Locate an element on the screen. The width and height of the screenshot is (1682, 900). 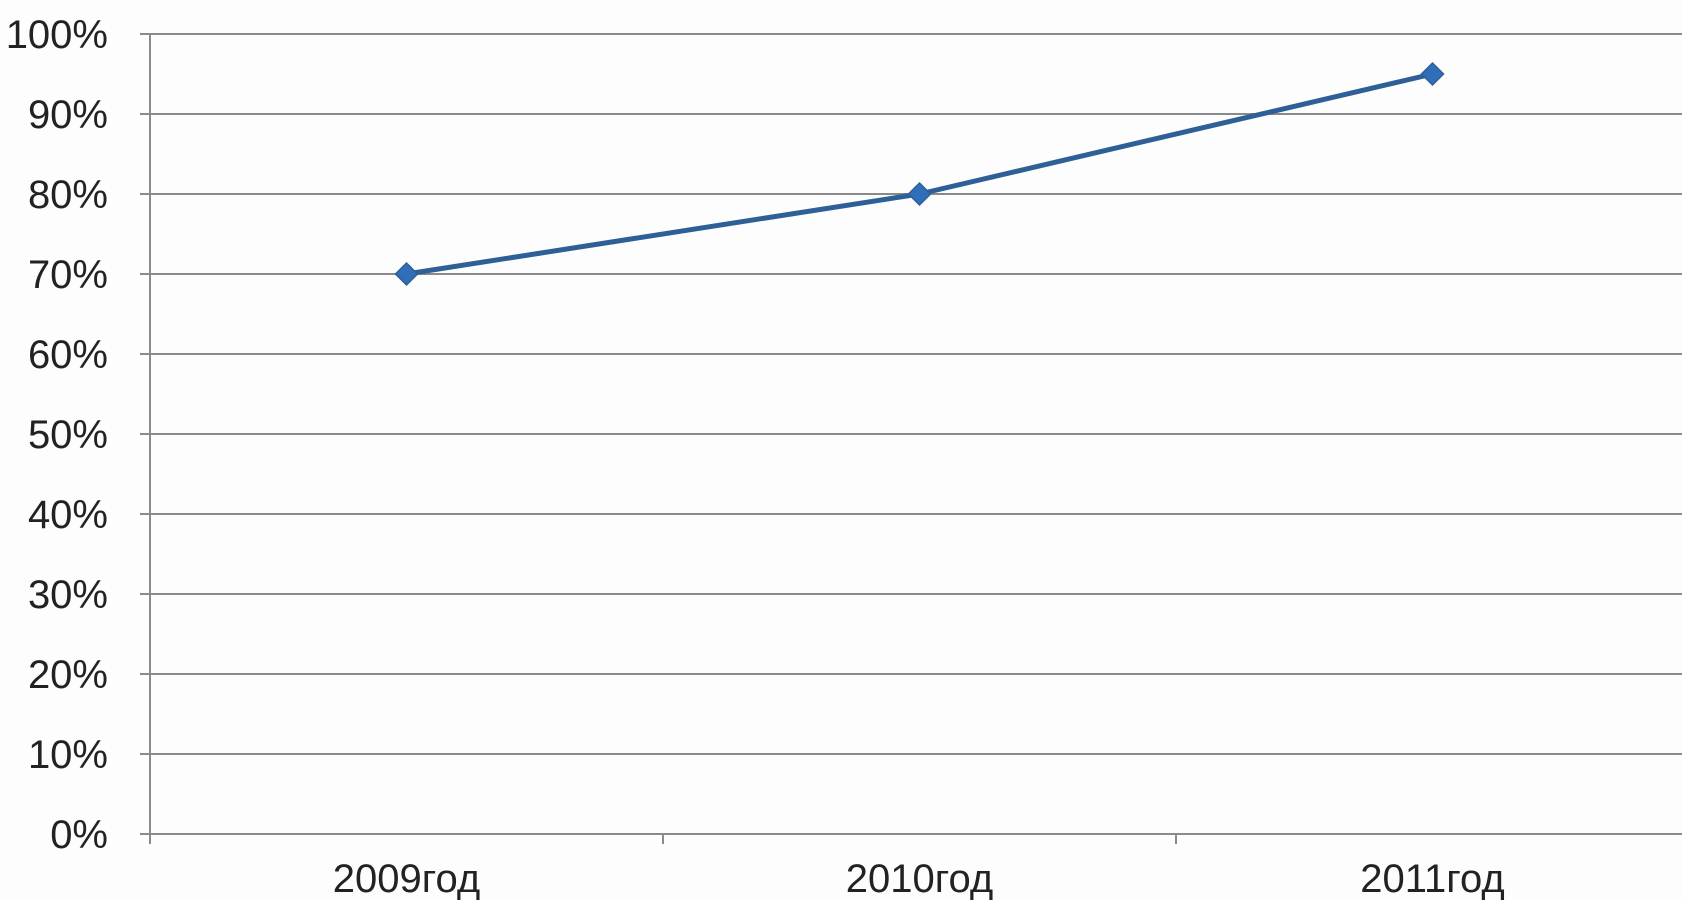
x-tick-label: 2009год is located at coordinates (406, 878).